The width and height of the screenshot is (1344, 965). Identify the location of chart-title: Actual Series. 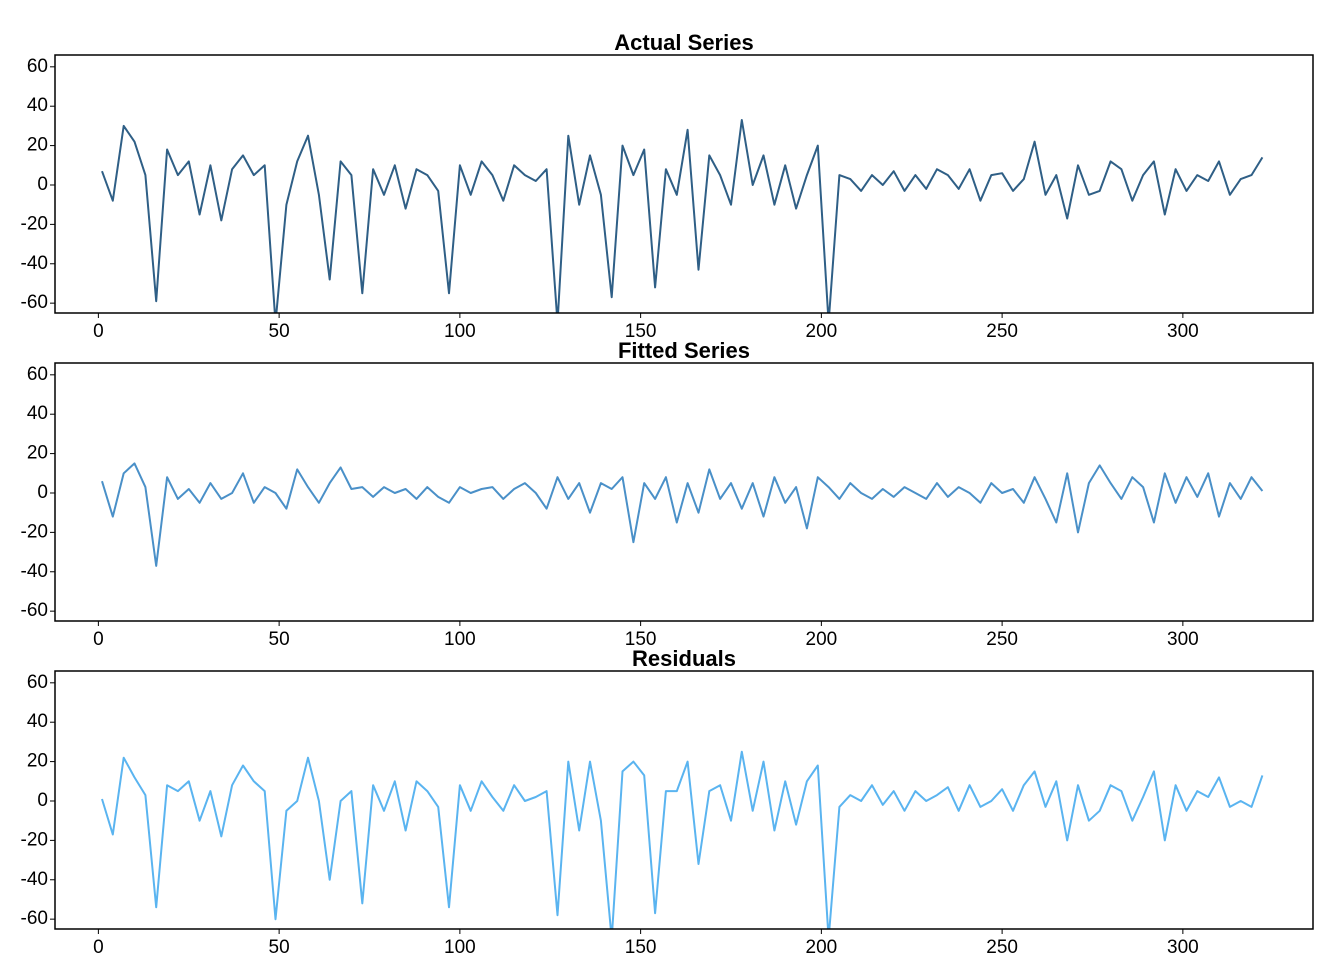
(683, 42).